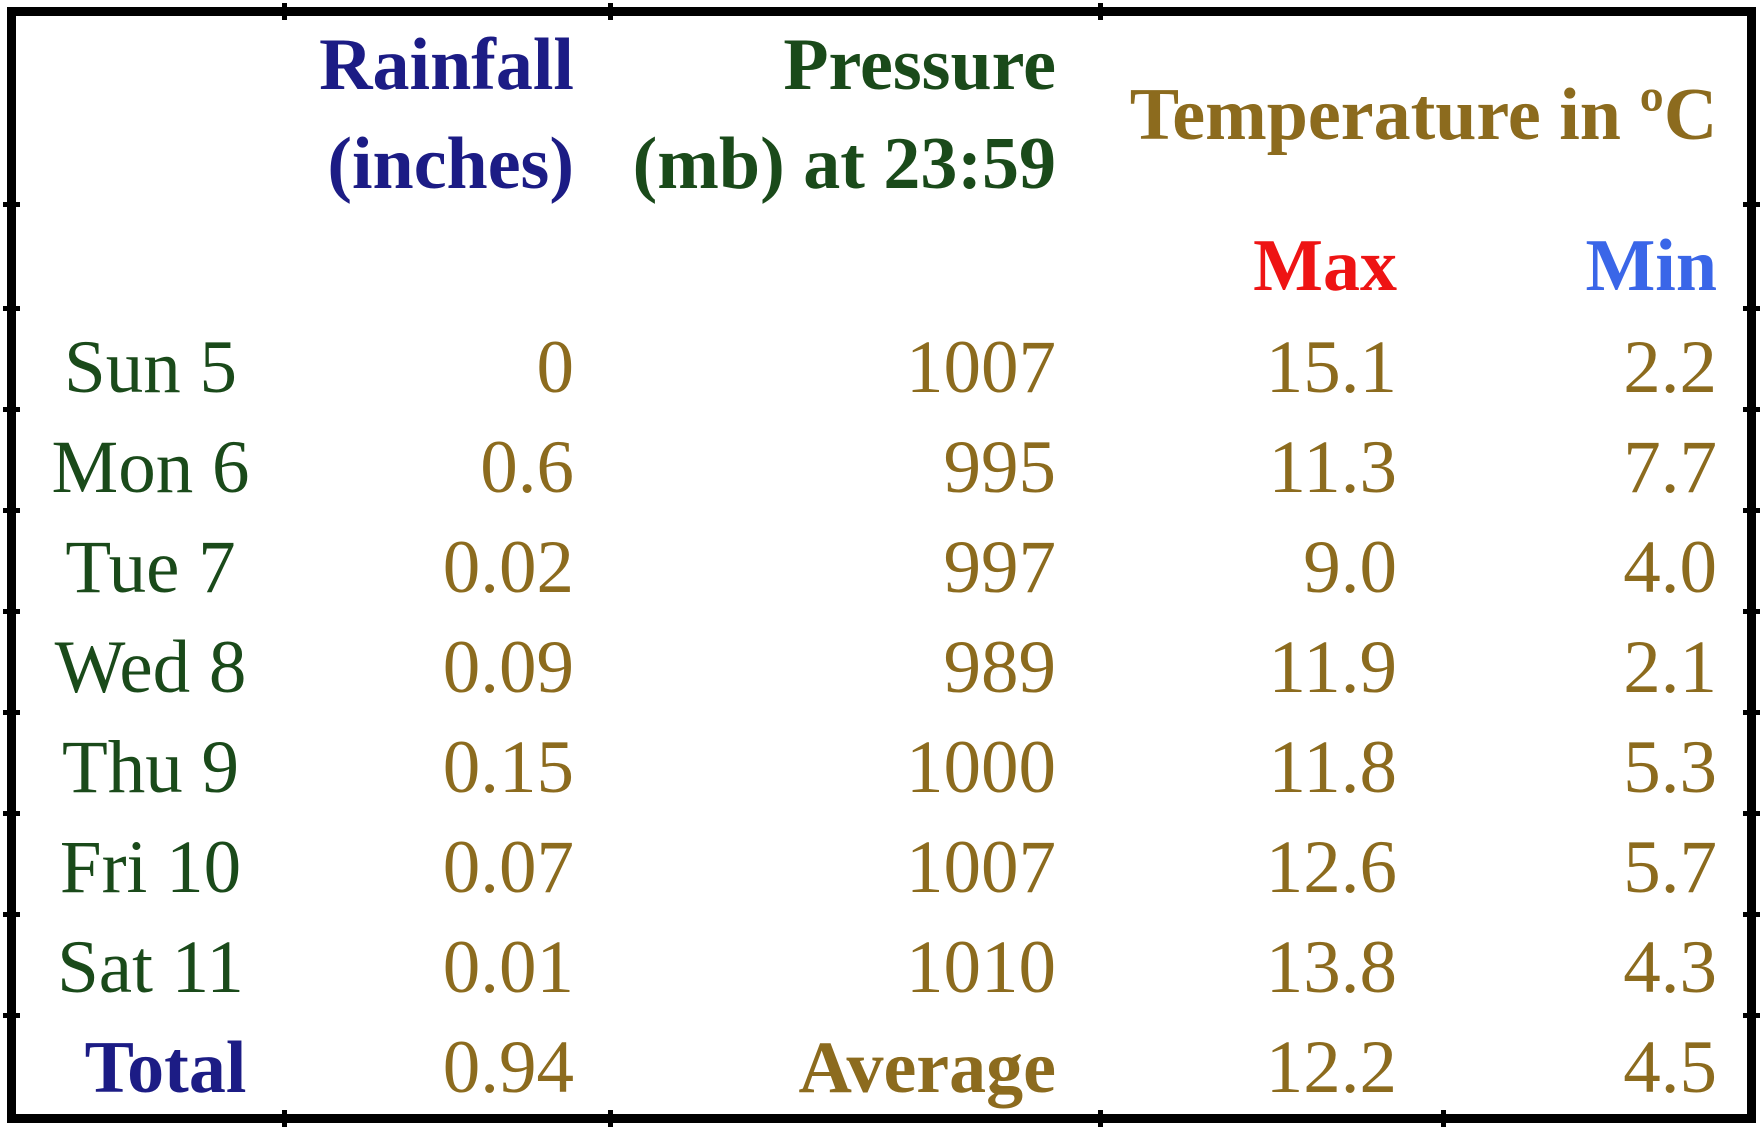 The height and width of the screenshot is (1130, 1763). I want to click on rainfall-header-line2: (inches), so click(450, 164).